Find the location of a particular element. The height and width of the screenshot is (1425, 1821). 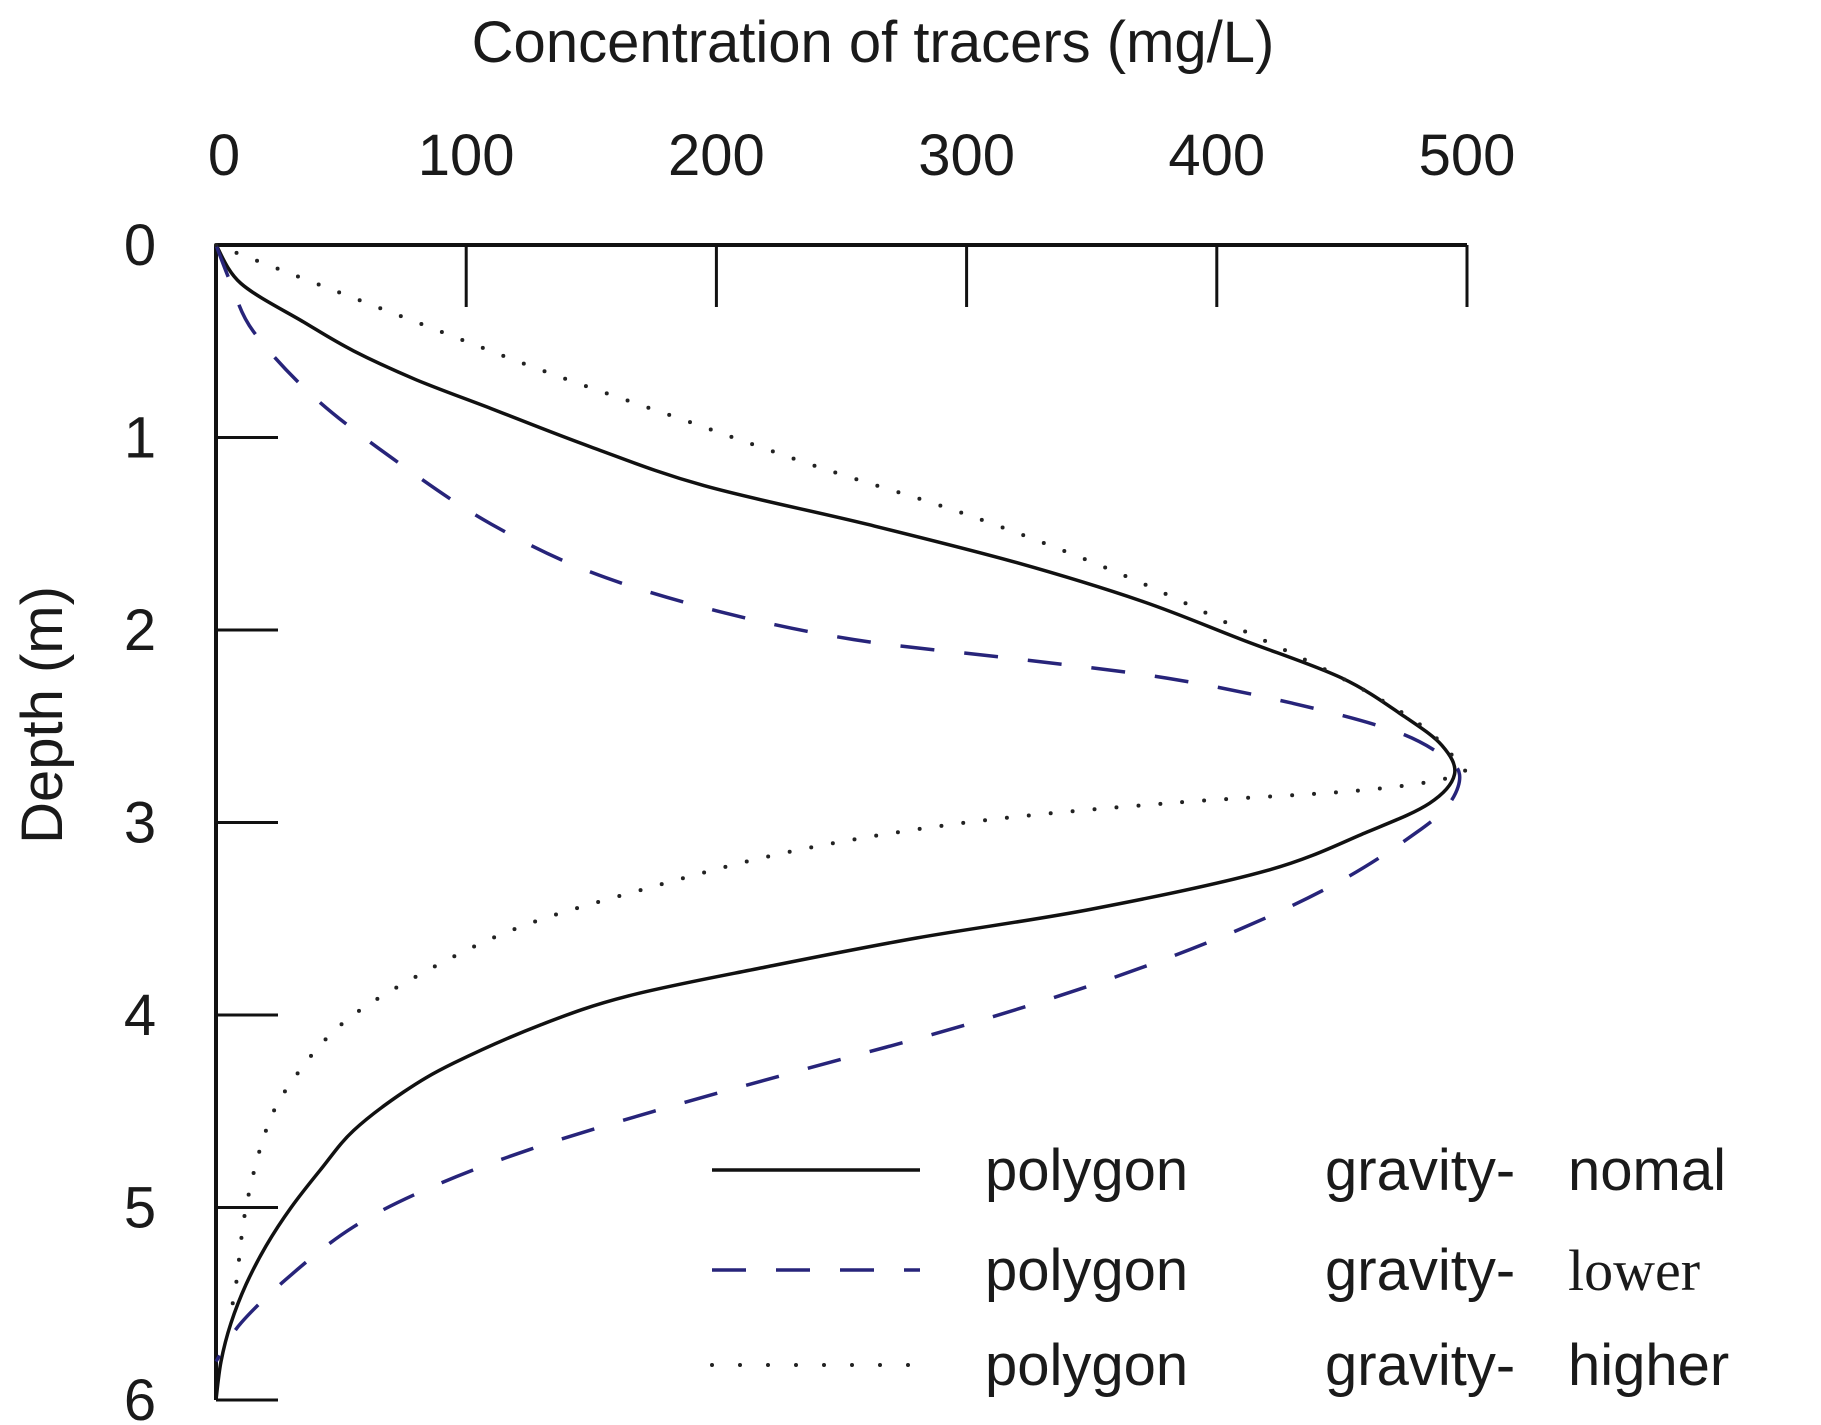

y-tick-label: 3 is located at coordinates (140, 823).